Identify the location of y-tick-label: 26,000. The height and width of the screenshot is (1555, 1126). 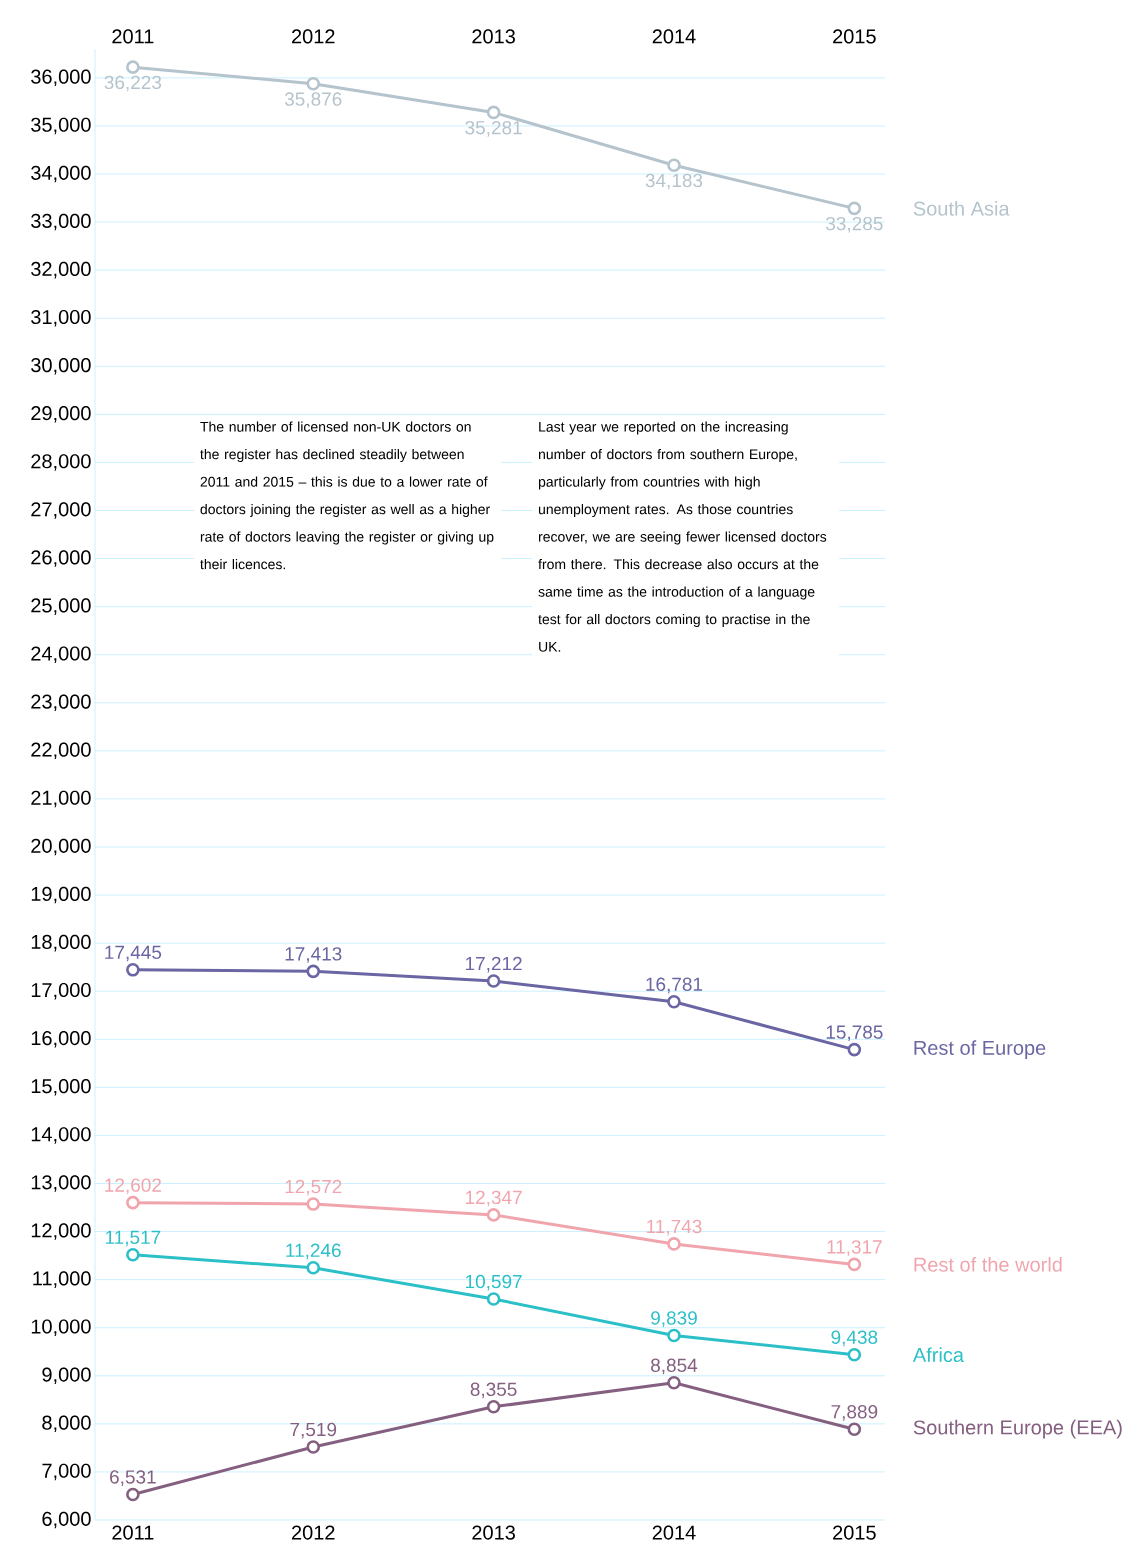
(61, 558).